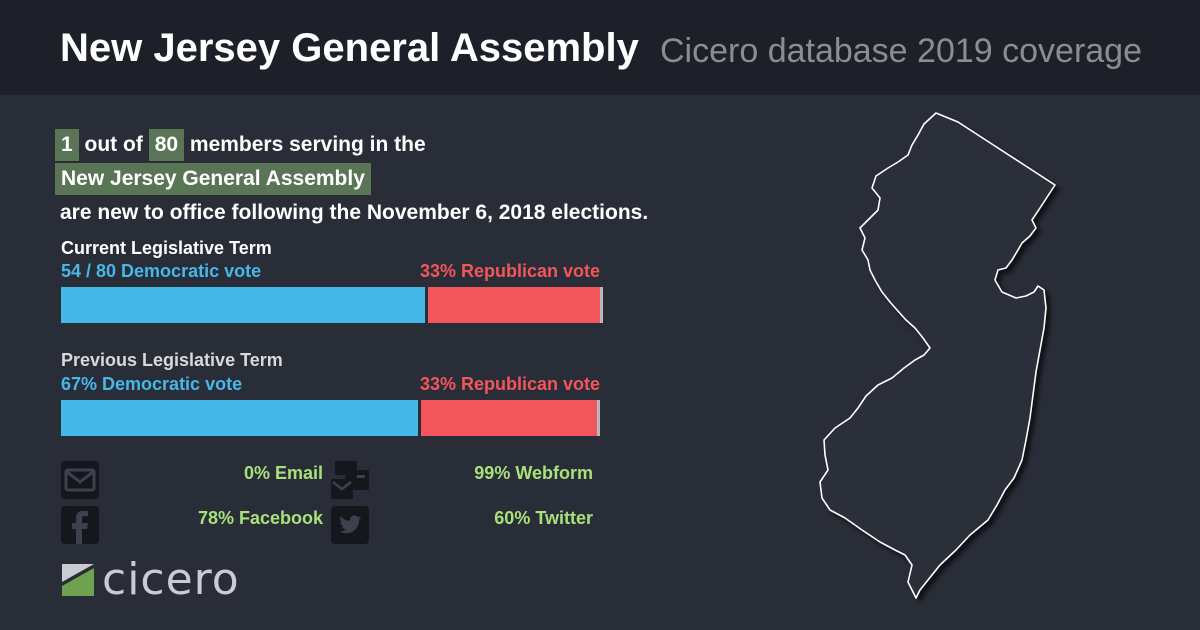 The width and height of the screenshot is (1200, 630). I want to click on twitter-stat: 60% Twitter, so click(543, 518).